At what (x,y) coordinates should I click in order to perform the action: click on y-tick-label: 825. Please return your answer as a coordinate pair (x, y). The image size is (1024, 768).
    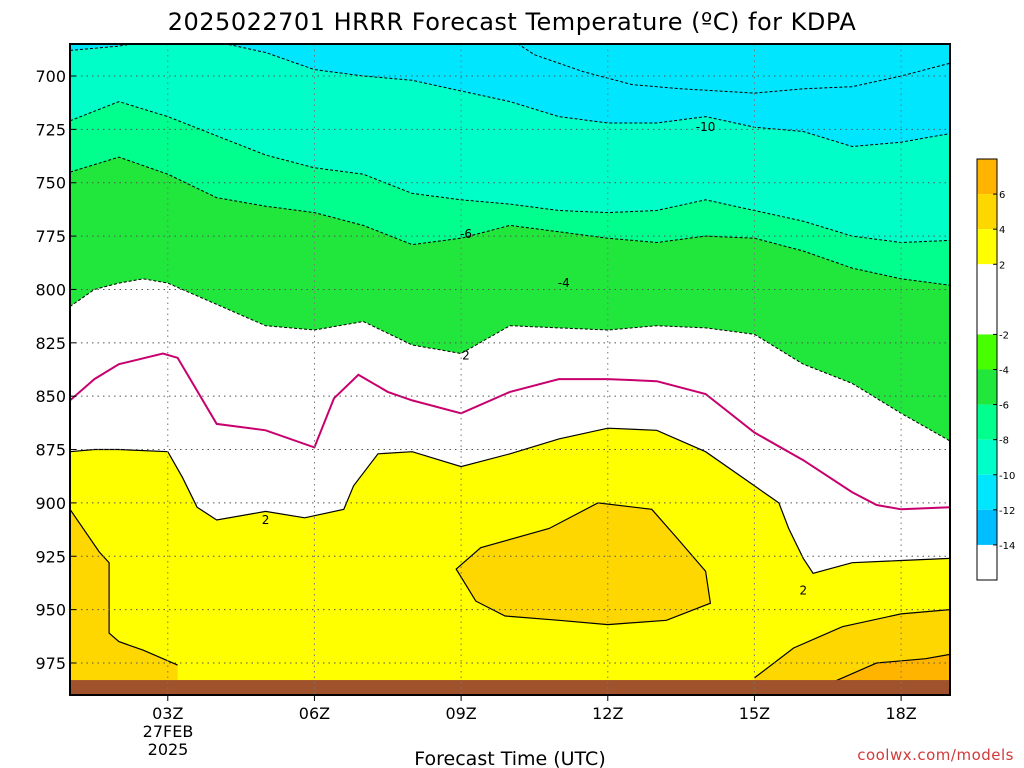
    Looking at the image, I should click on (50, 343).